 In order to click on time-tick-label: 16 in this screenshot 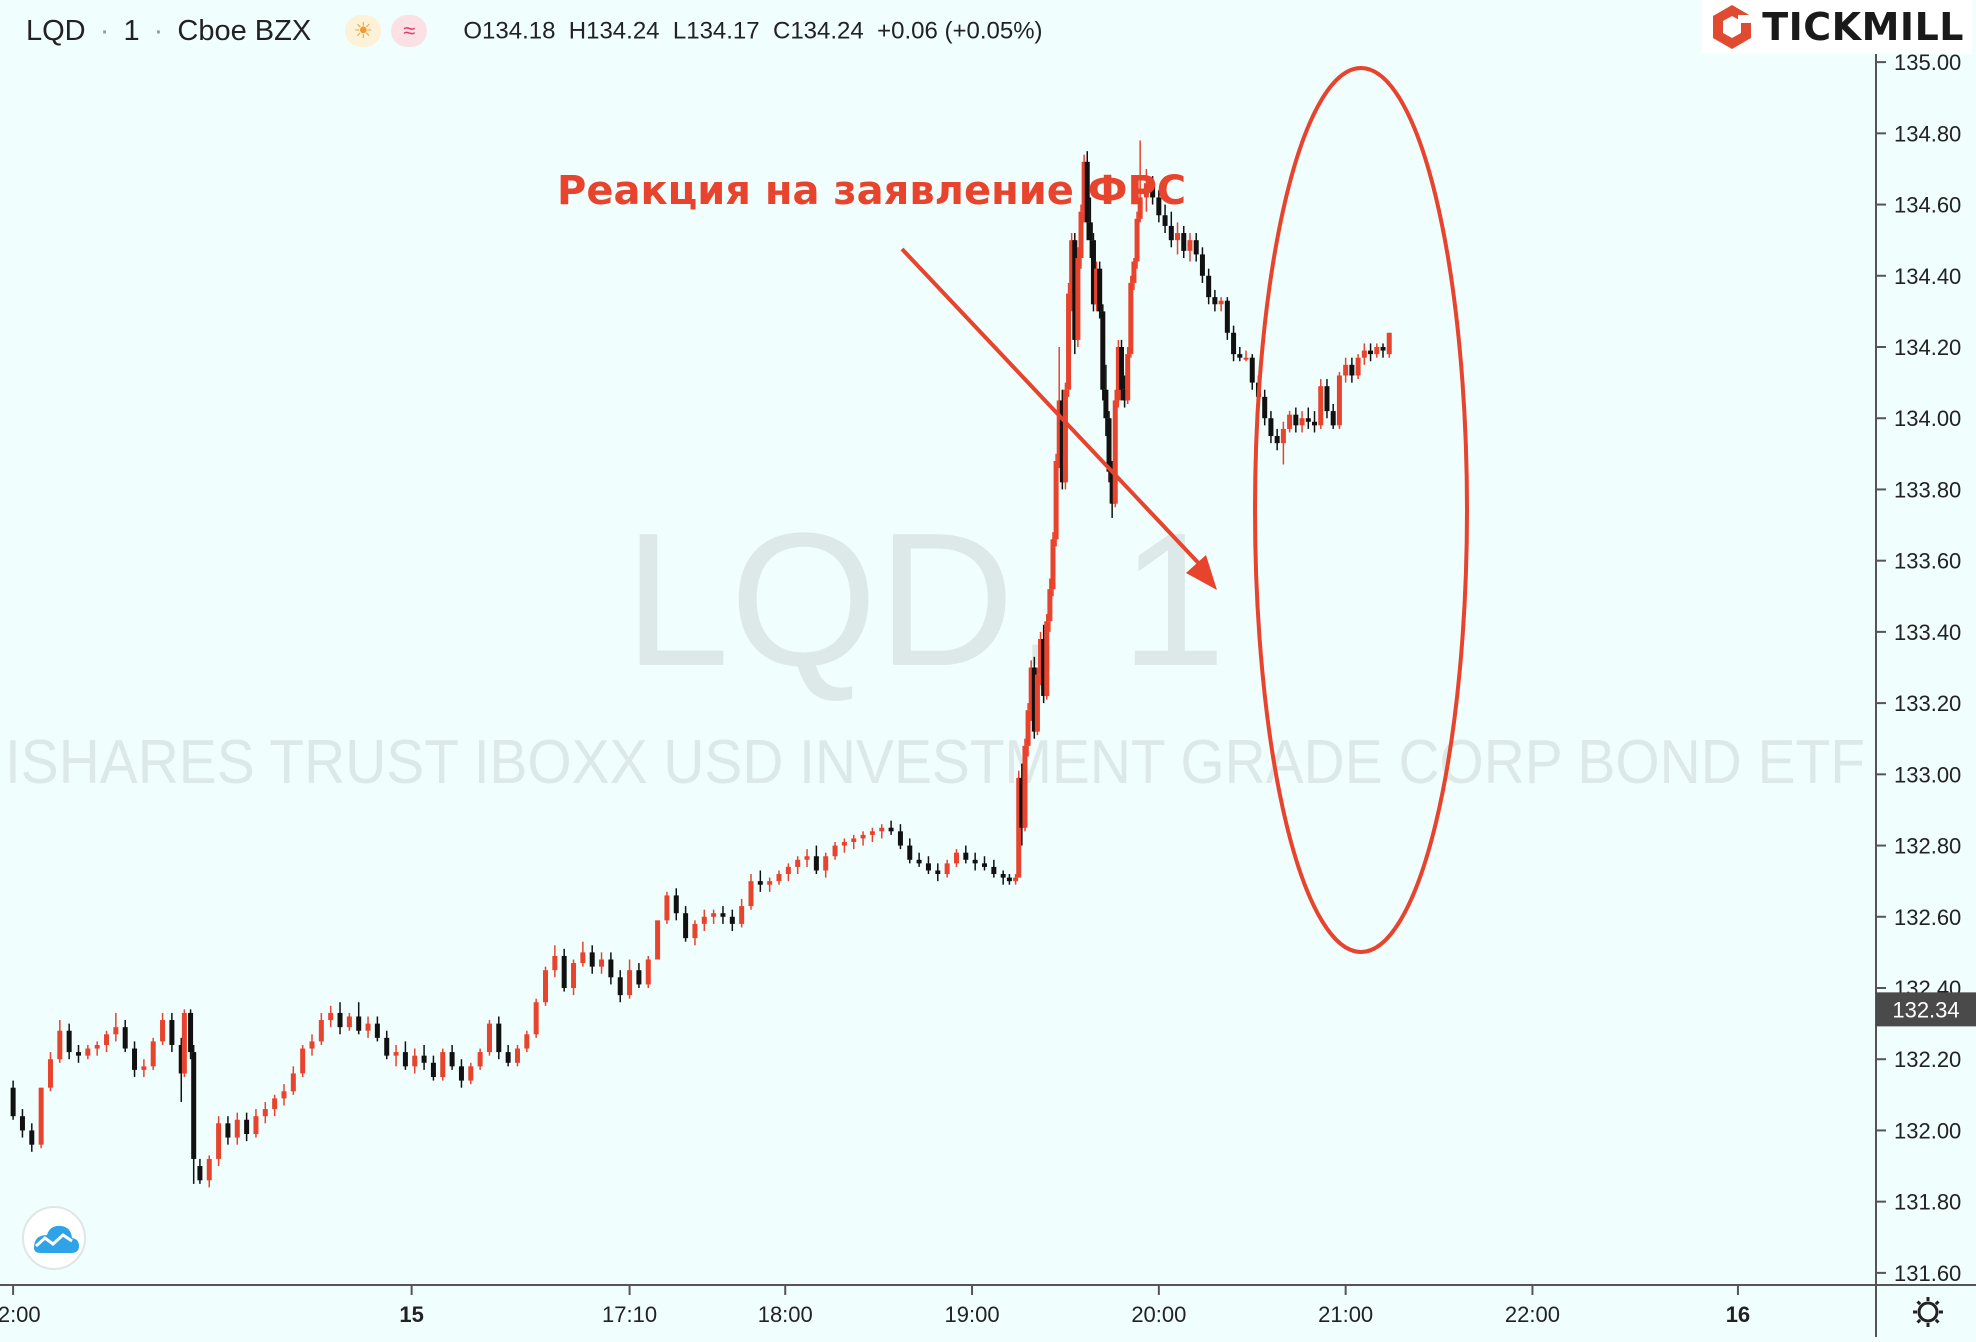, I will do `click(1738, 1314)`.